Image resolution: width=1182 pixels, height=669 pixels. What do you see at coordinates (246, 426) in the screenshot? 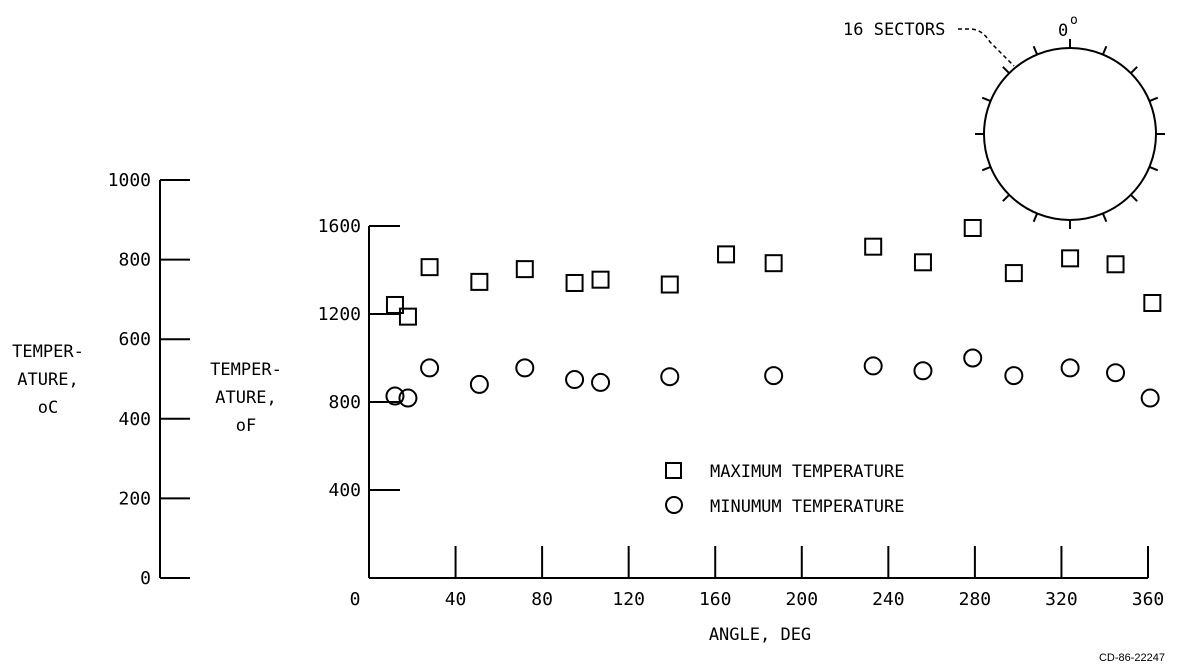
I see `fahrenheit-axis-title-line3: oF` at bounding box center [246, 426].